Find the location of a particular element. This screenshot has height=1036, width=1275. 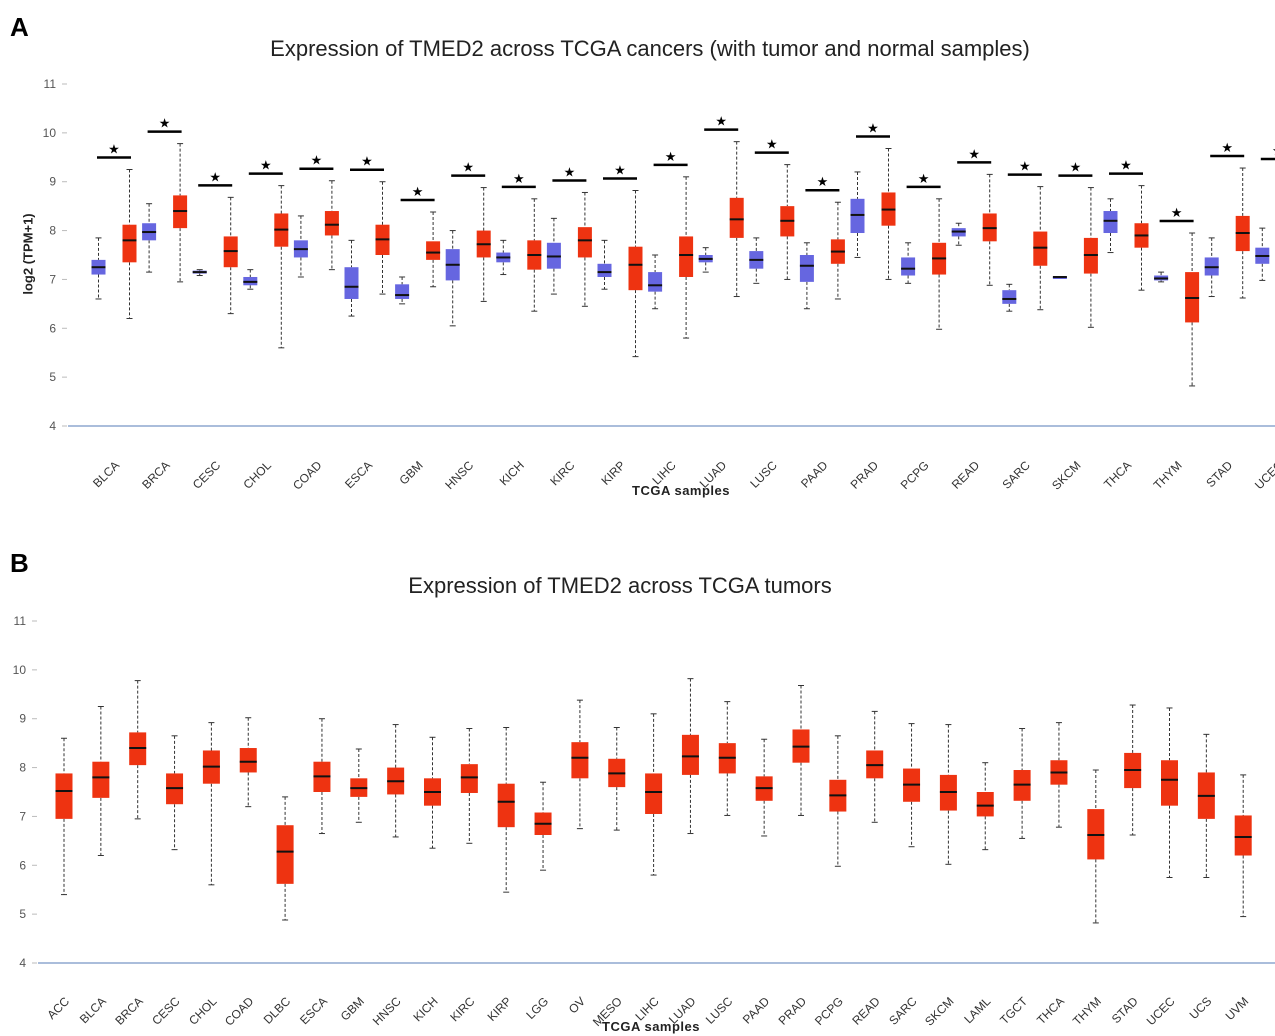

normal-box-kich is located at coordinates (503, 257).